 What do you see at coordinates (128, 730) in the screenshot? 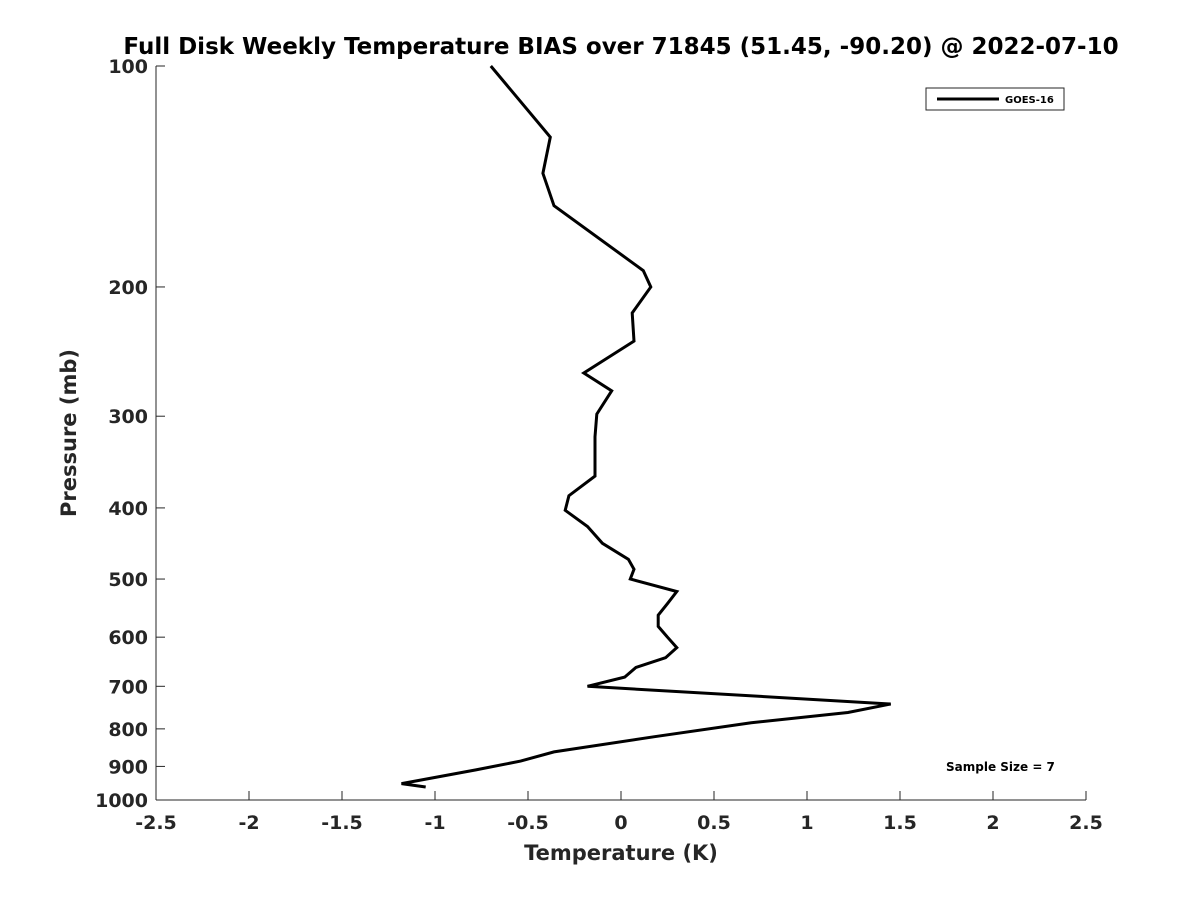
I see `y-tick-label: 800` at bounding box center [128, 730].